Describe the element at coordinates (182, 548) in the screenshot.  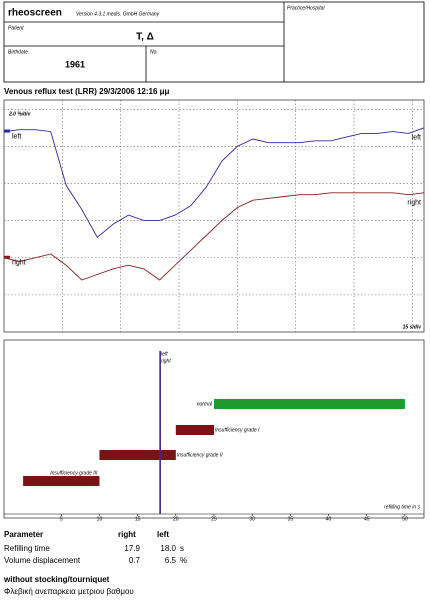
I see `param-unit: s` at that location.